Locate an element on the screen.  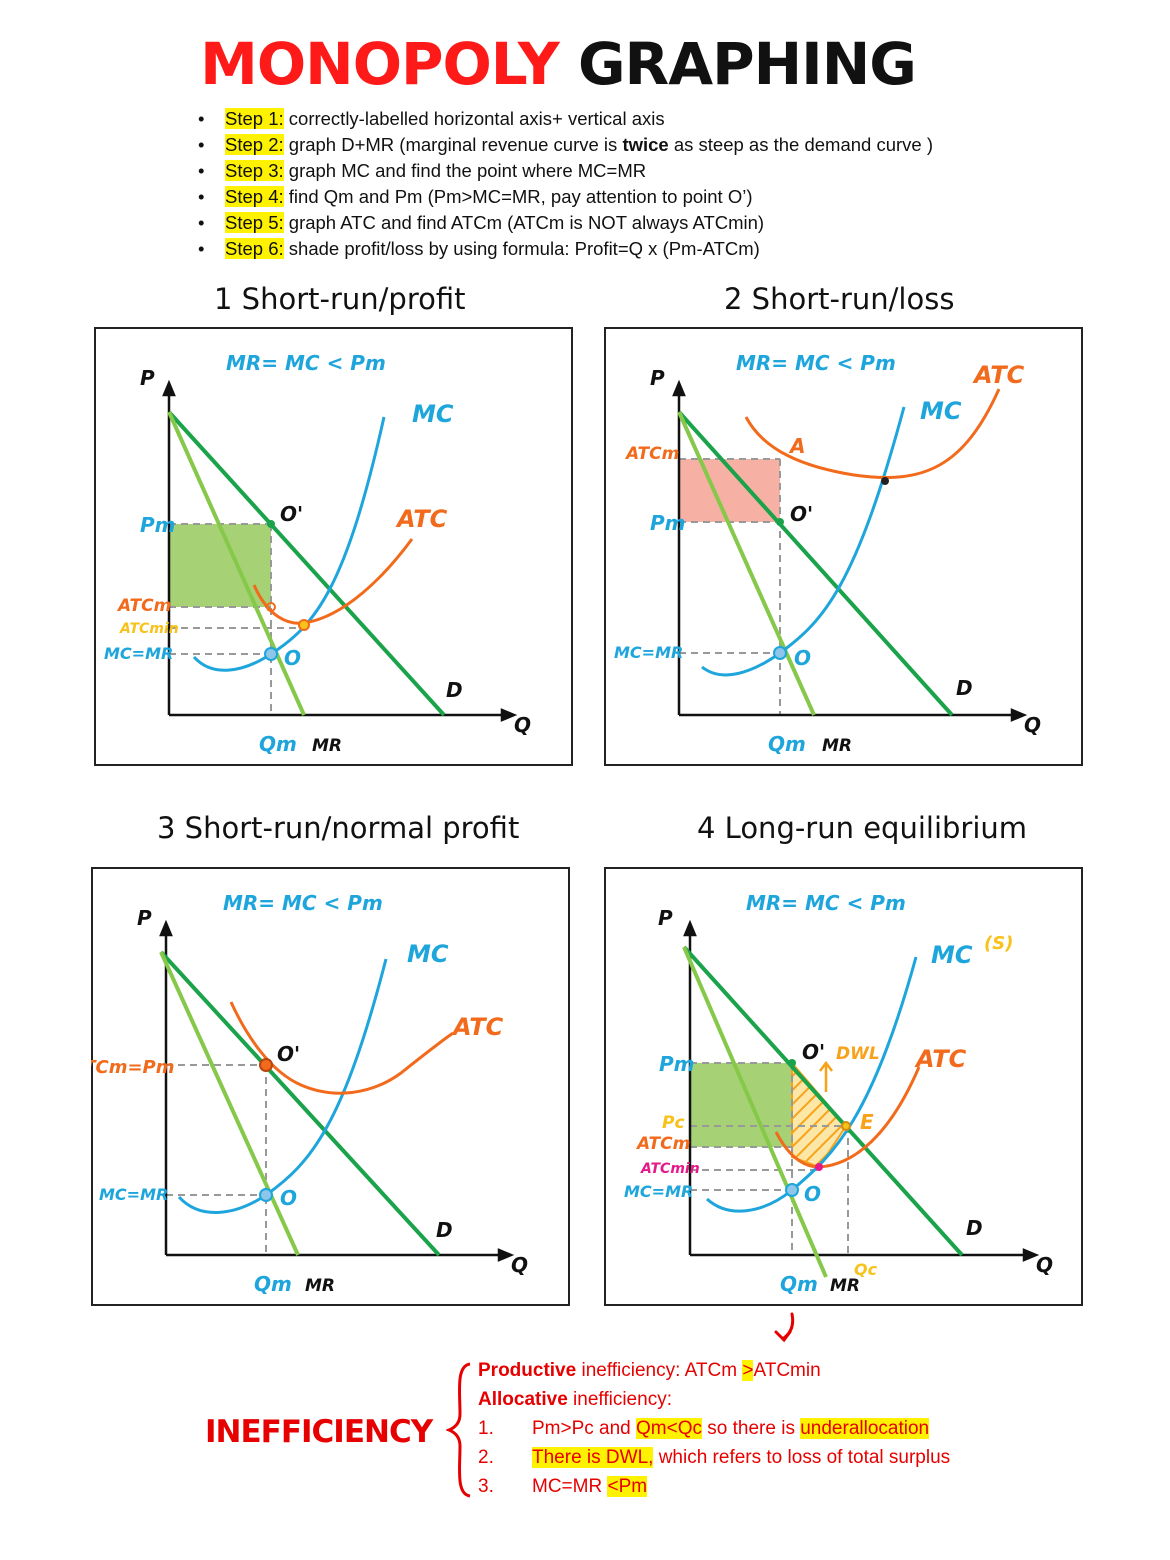
step-tag: Step 3: is located at coordinates (254, 170).